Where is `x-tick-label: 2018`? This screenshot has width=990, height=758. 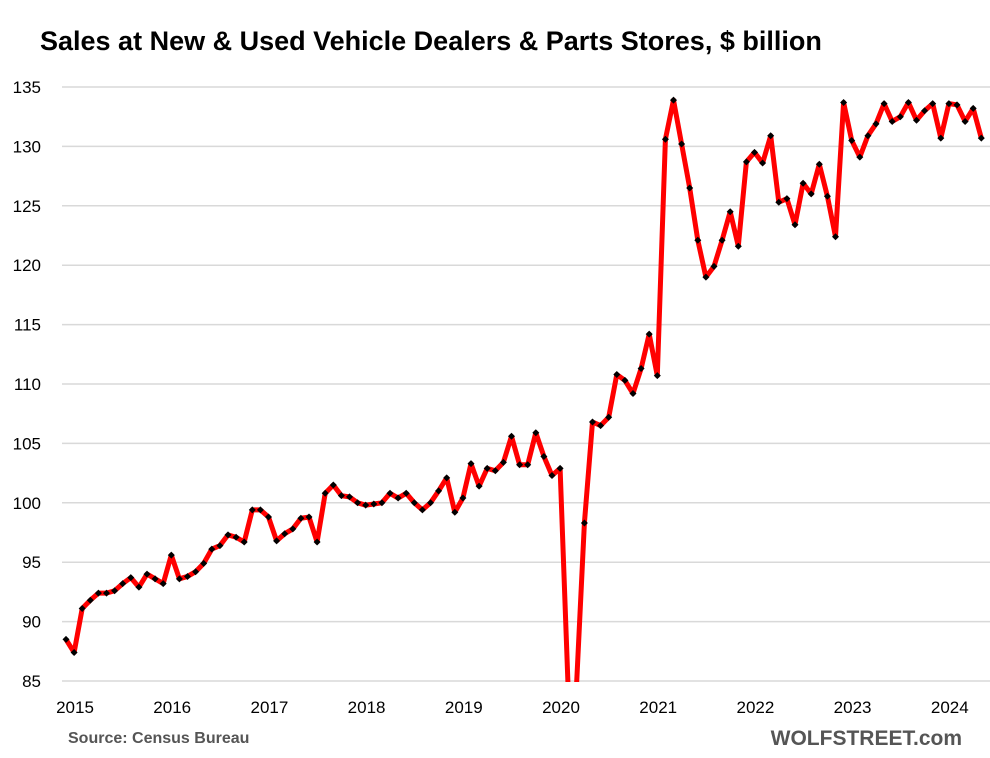
x-tick-label: 2018 is located at coordinates (367, 707).